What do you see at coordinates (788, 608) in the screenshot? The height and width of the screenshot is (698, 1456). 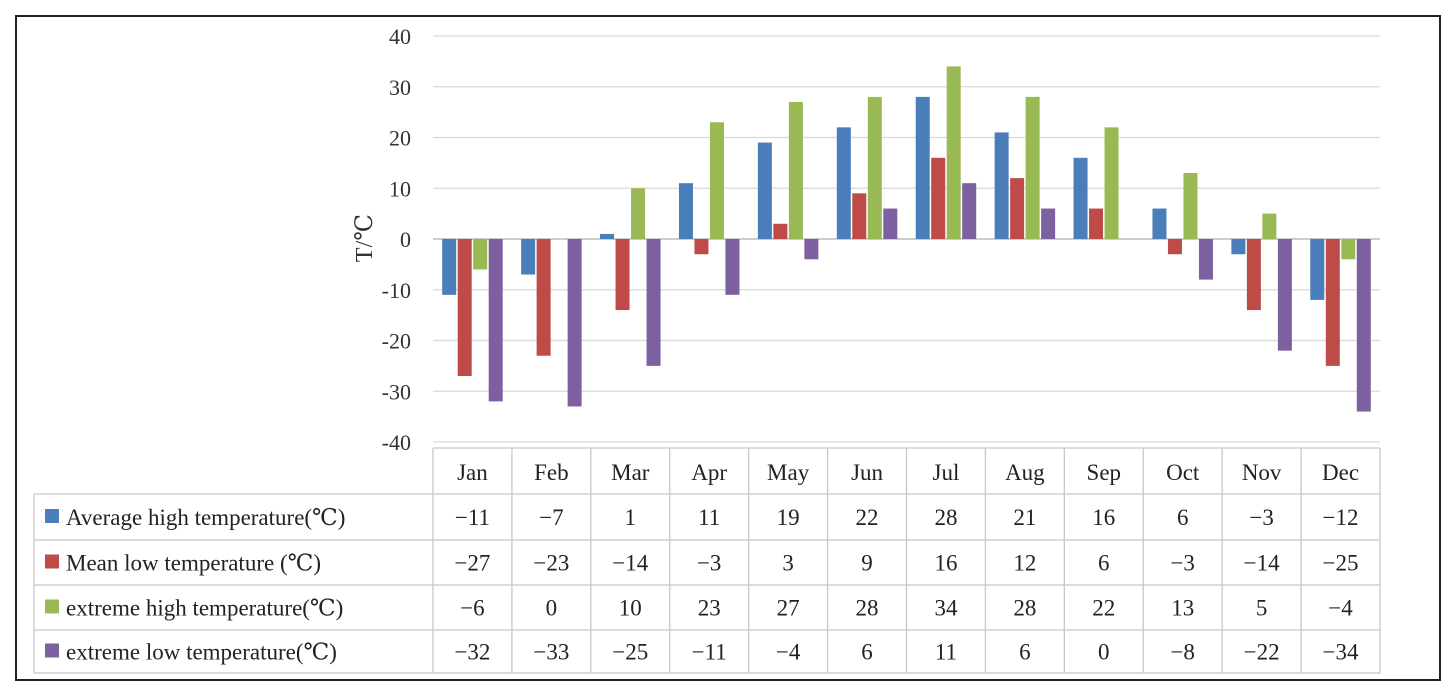 I see `data-label: 27` at bounding box center [788, 608].